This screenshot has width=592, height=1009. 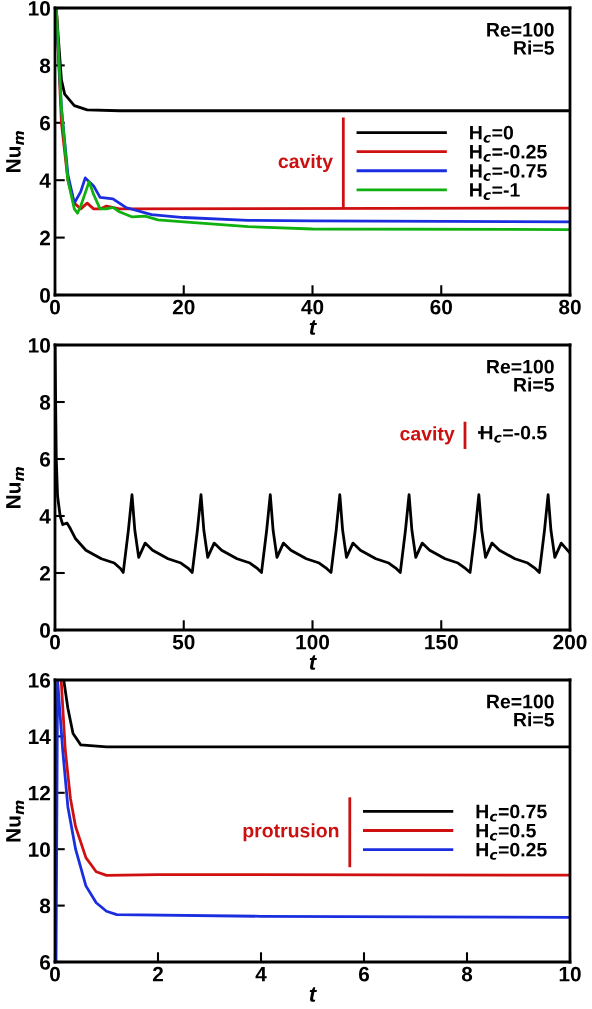 I want to click on legend-label: H$_{c}$=-0.25, so click(x=508, y=153).